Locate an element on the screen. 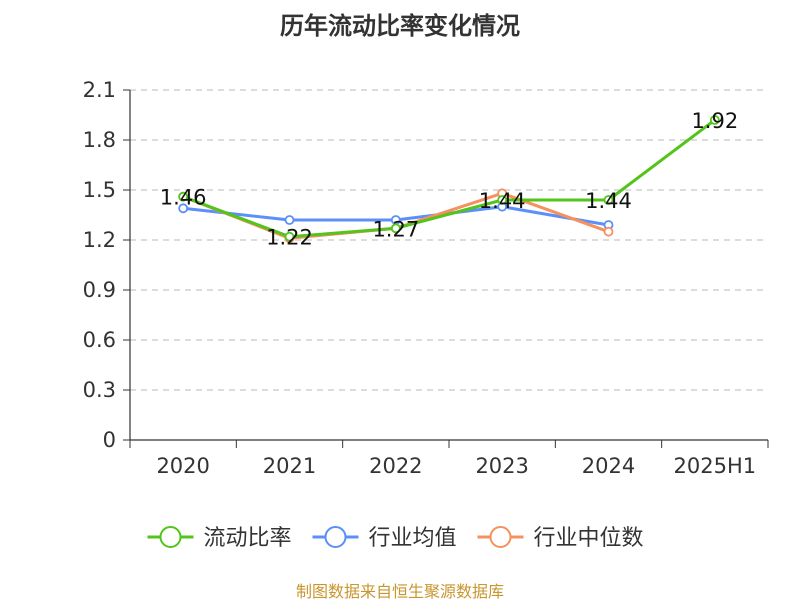 This screenshot has width=800, height=602. legend-label: 行业均值 is located at coordinates (413, 538).